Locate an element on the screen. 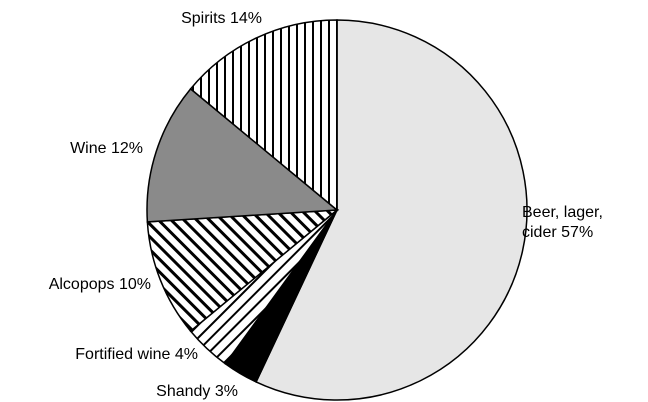 The image size is (648, 402). slice-label: Wine 12% is located at coordinates (106, 149).